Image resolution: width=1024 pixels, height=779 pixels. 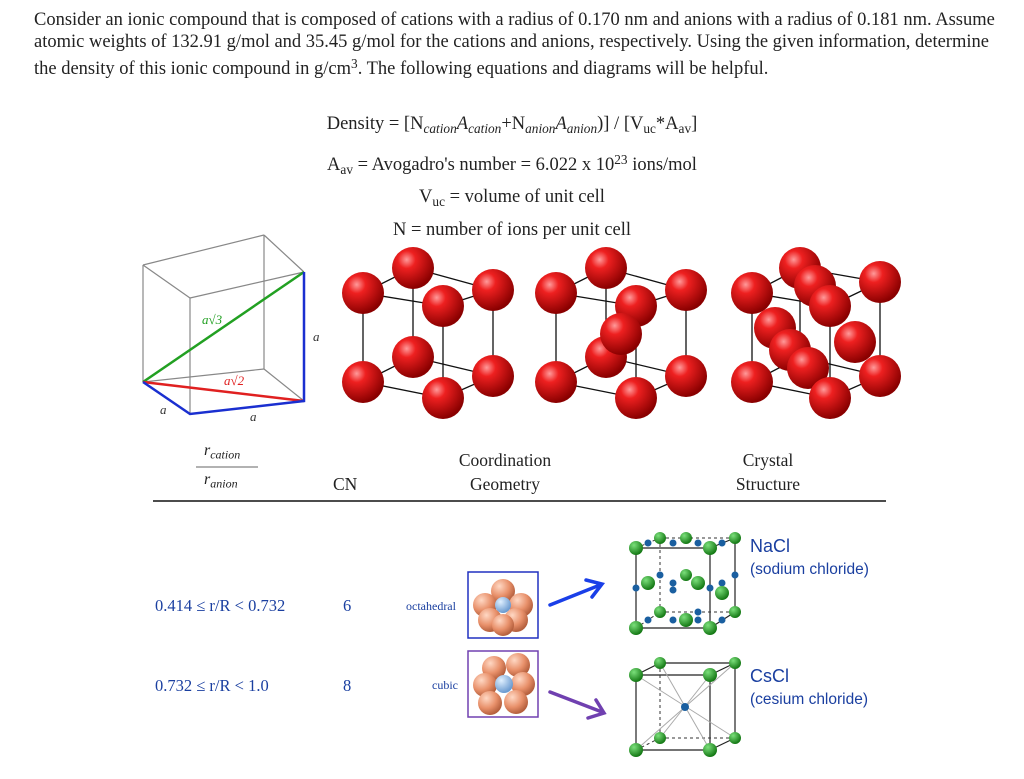 I want to click on label-a-left: a, so click(x=163, y=409).